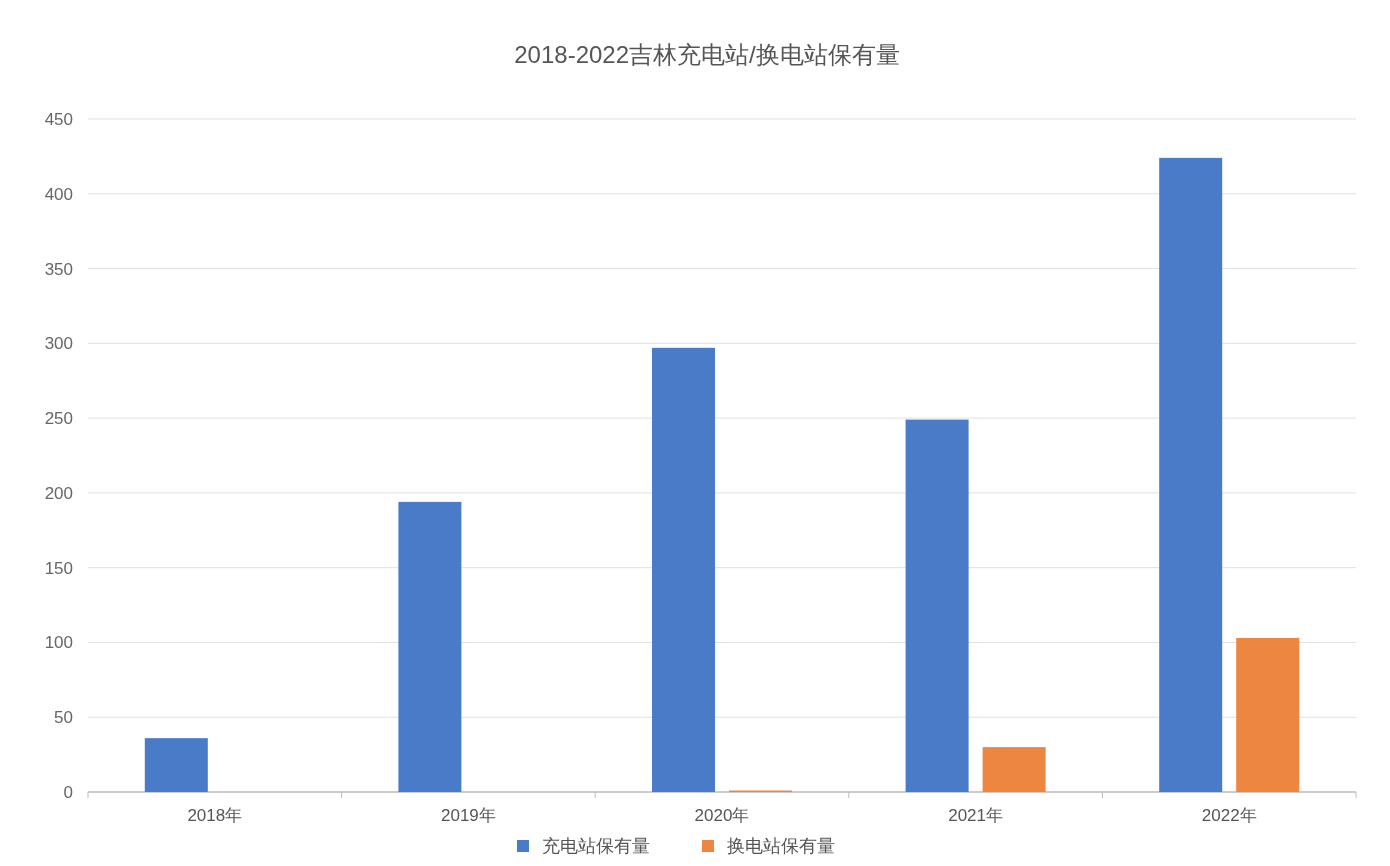 This screenshot has height=866, width=1390. I want to click on y-tick-label: 150, so click(58, 568).